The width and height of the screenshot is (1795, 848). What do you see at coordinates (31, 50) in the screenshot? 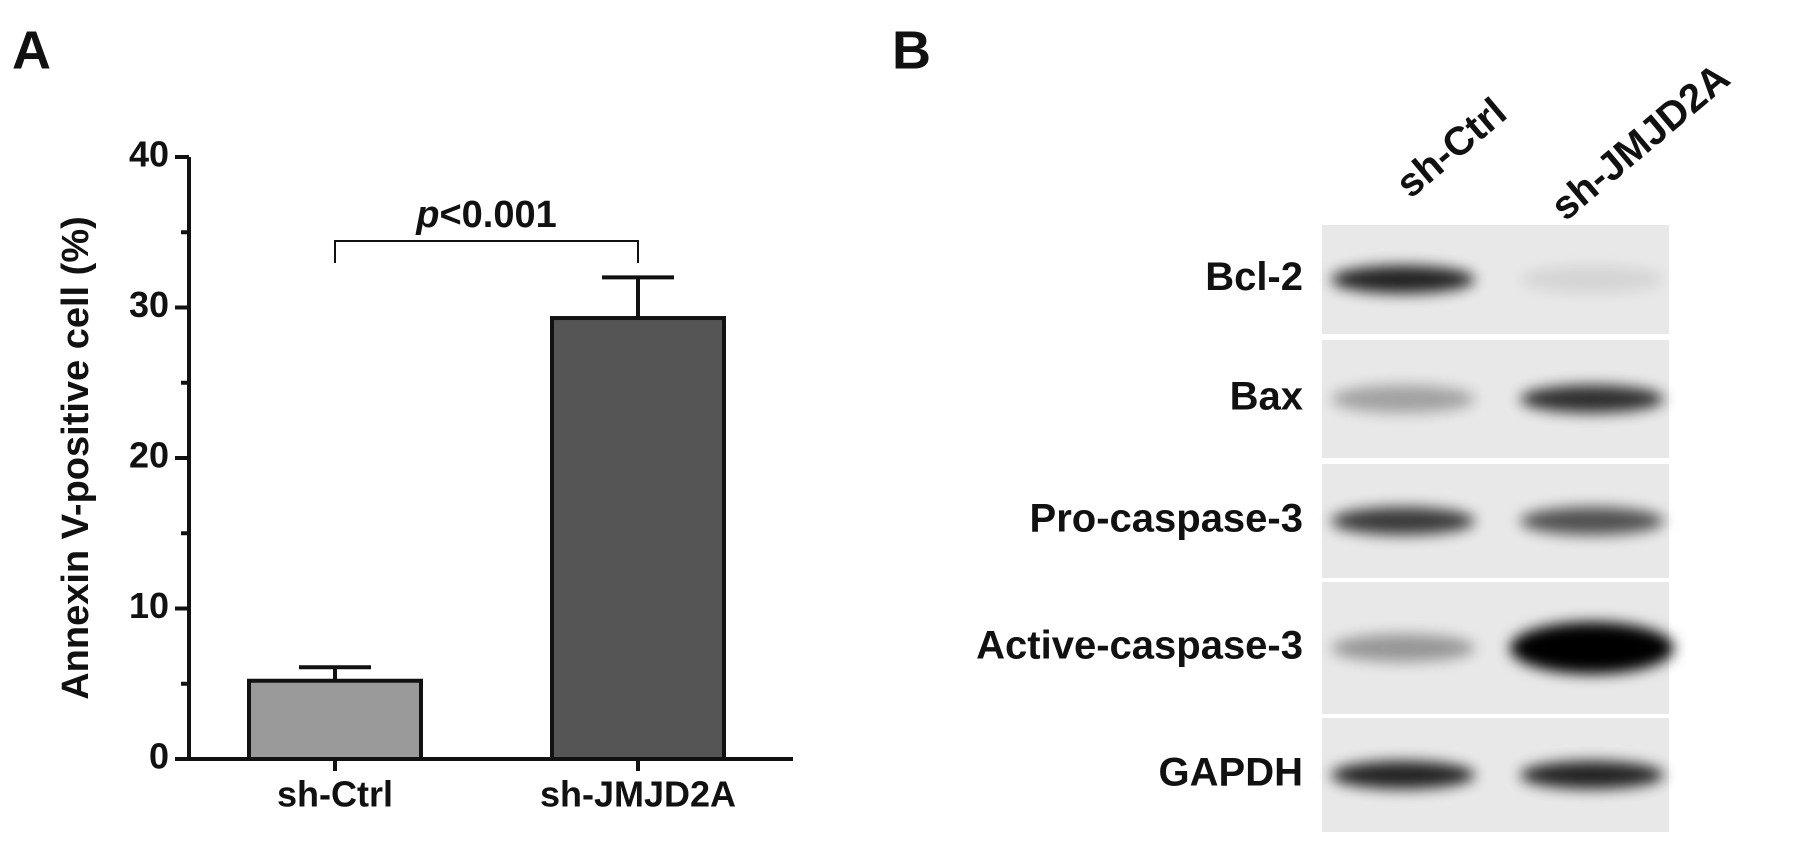
I see `panel-label: A` at bounding box center [31, 50].